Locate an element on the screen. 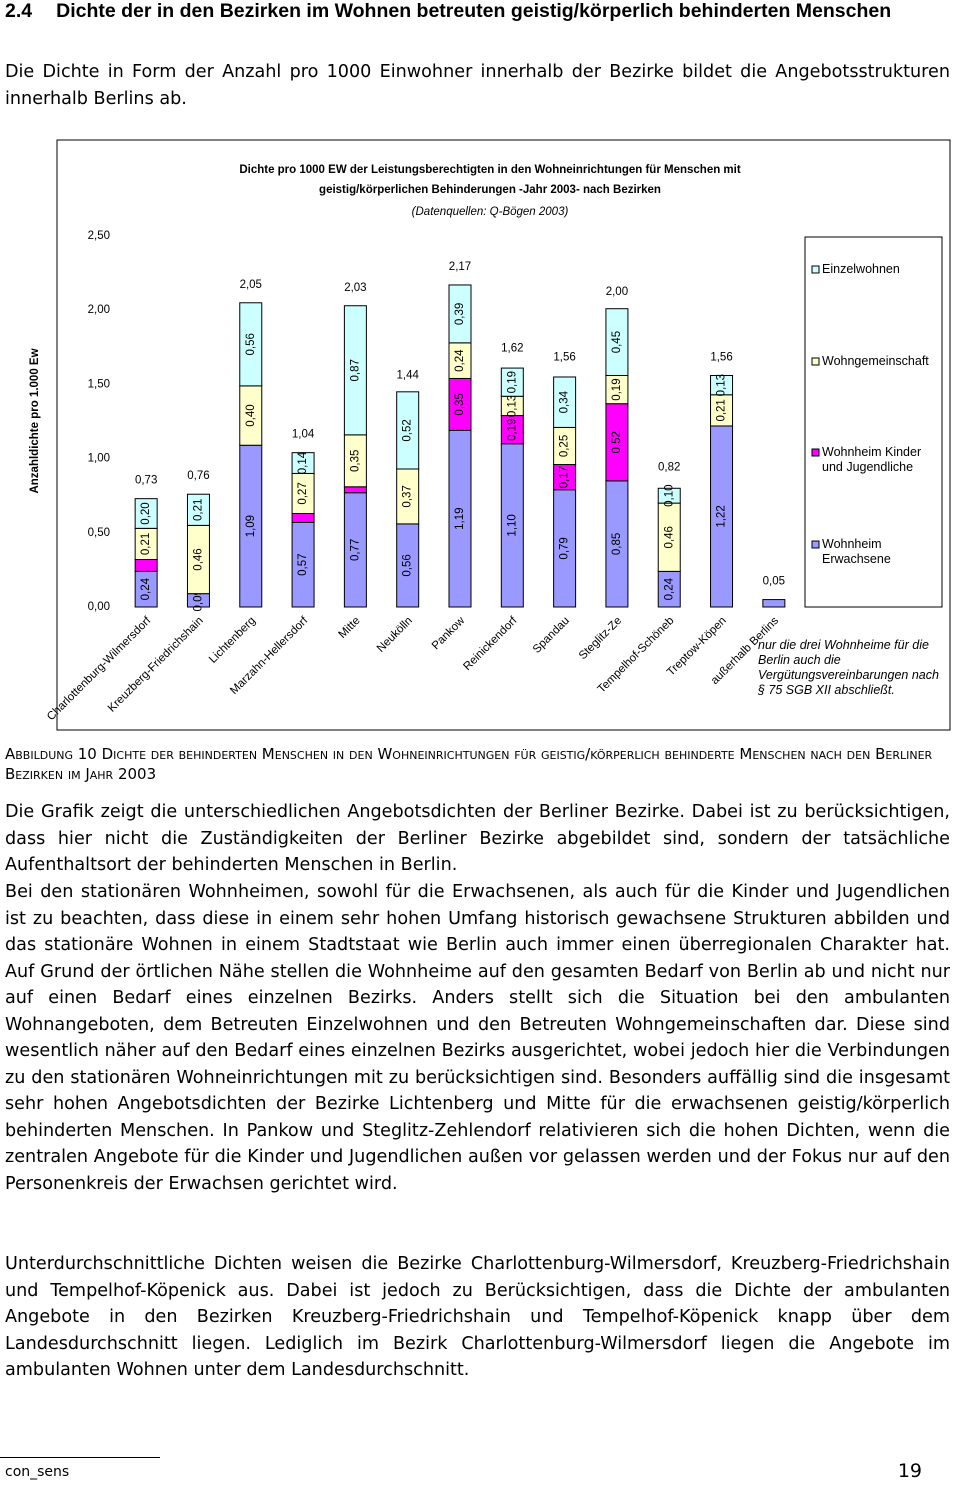 The image size is (960, 1485). legend-label: Wohngemeinschaft is located at coordinates (875, 361).